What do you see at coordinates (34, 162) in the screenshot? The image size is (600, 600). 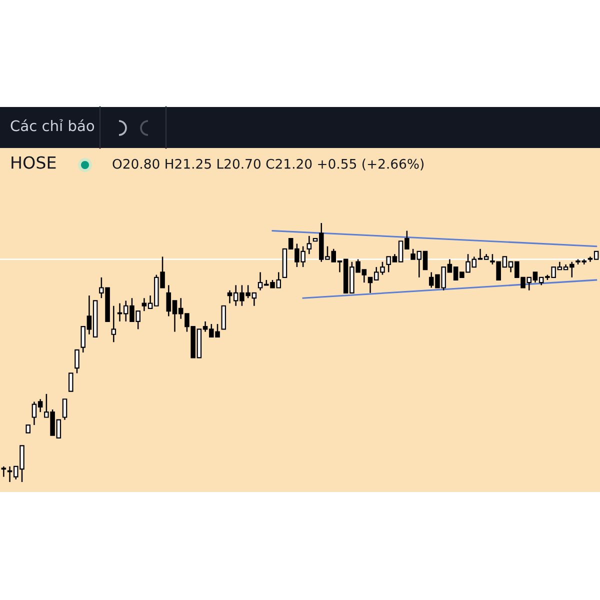 I see `chart-title: HOSE` at bounding box center [34, 162].